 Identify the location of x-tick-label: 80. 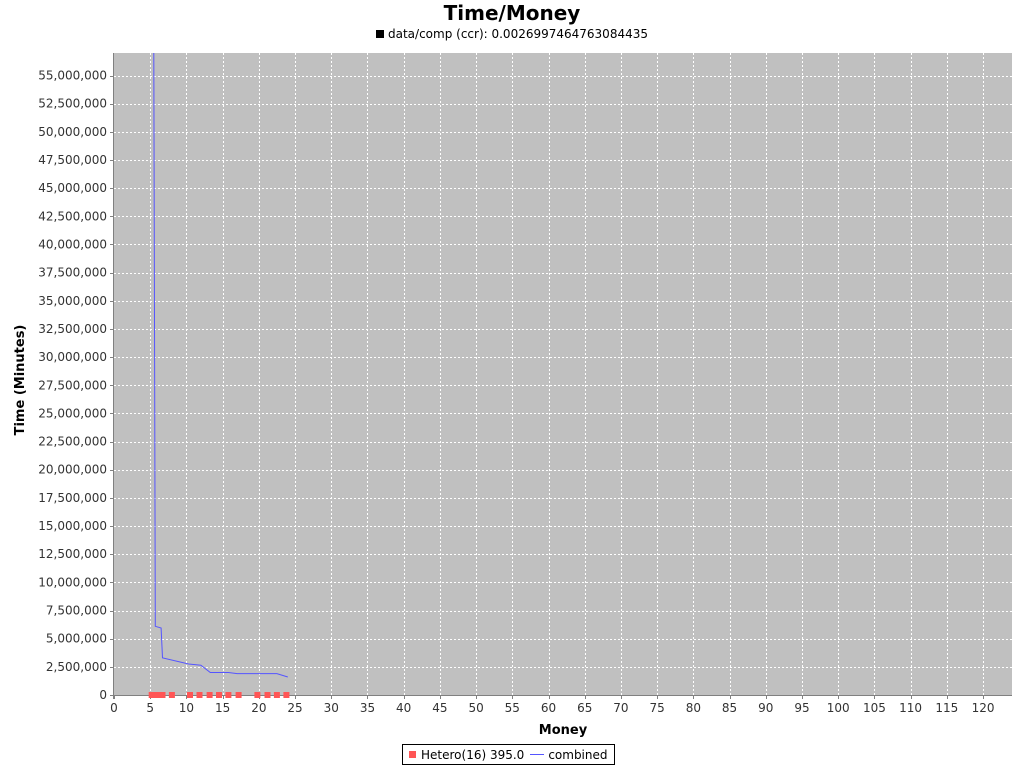
(693, 708).